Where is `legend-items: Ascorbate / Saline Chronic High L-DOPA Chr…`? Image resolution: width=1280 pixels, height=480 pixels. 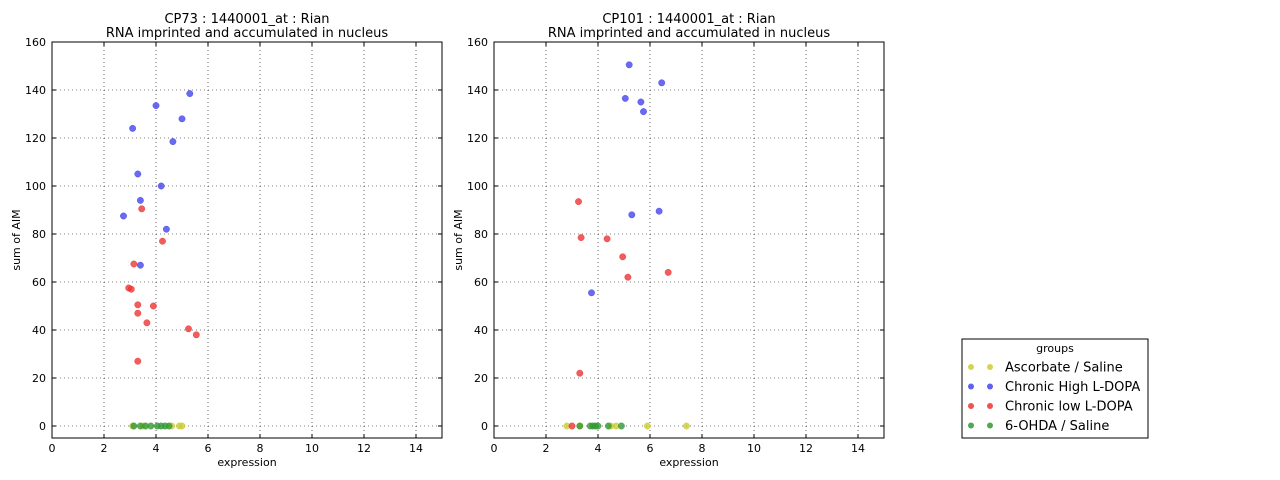 legend-items: Ascorbate / Saline Chronic High L-DOPA Chr… is located at coordinates (1054, 397).